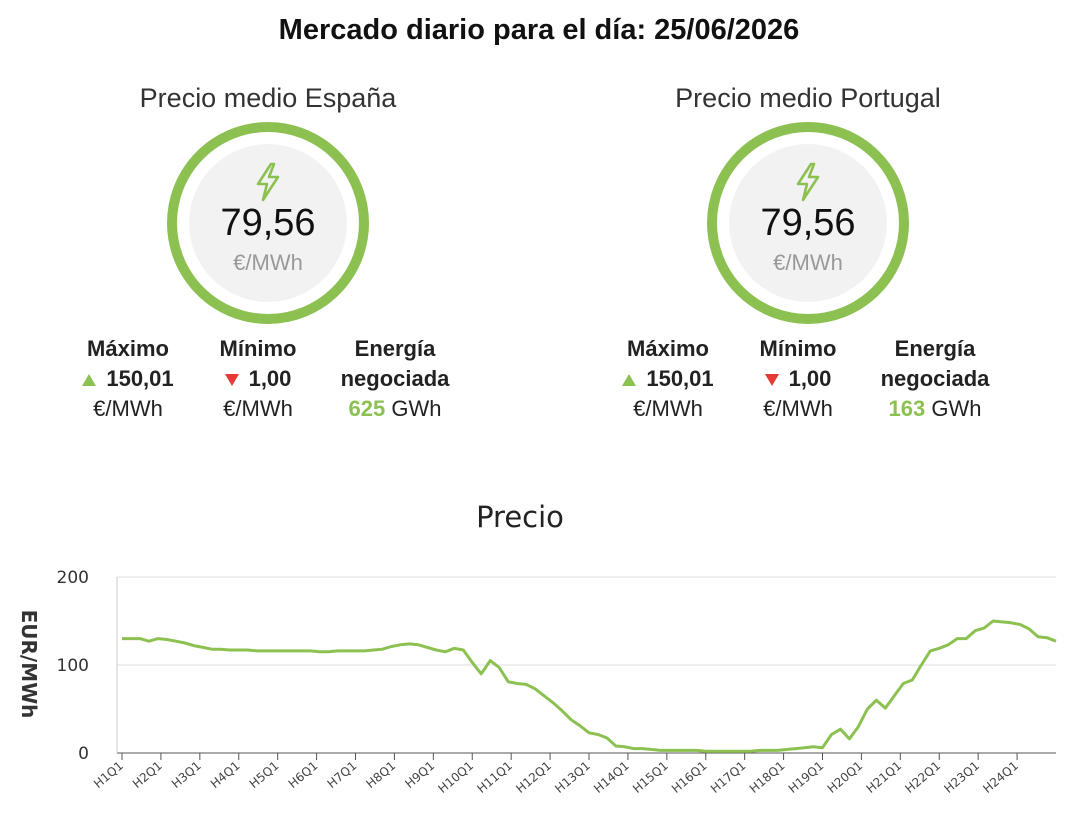 This screenshot has height=840, width=1086. I want to click on portugal-panel-title: Precio medio Portugal, so click(808, 98).